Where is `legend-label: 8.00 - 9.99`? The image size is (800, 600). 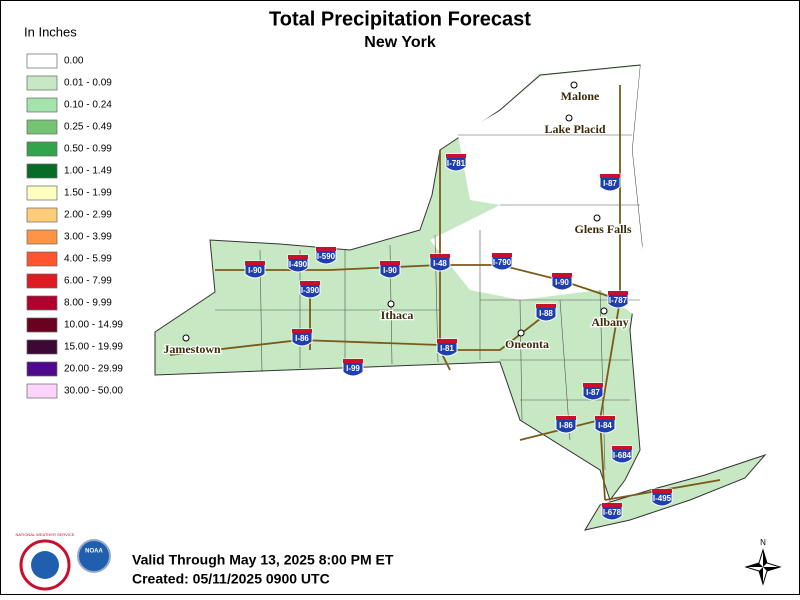 legend-label: 8.00 - 9.99 is located at coordinates (88, 303).